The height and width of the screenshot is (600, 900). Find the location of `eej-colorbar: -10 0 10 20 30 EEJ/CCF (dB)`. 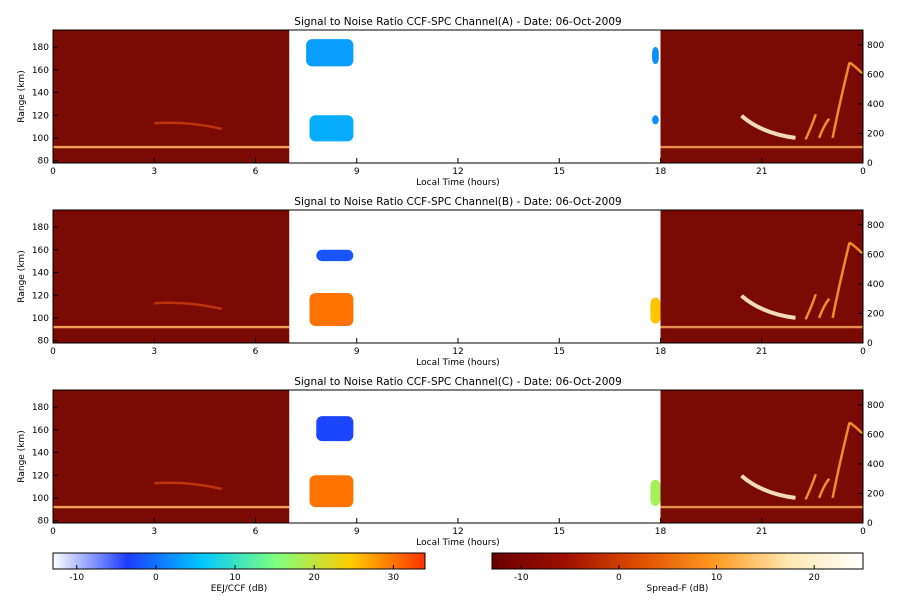

eej-colorbar: -10 0 10 20 30 EEJ/CCF (dB) is located at coordinates (239, 573).